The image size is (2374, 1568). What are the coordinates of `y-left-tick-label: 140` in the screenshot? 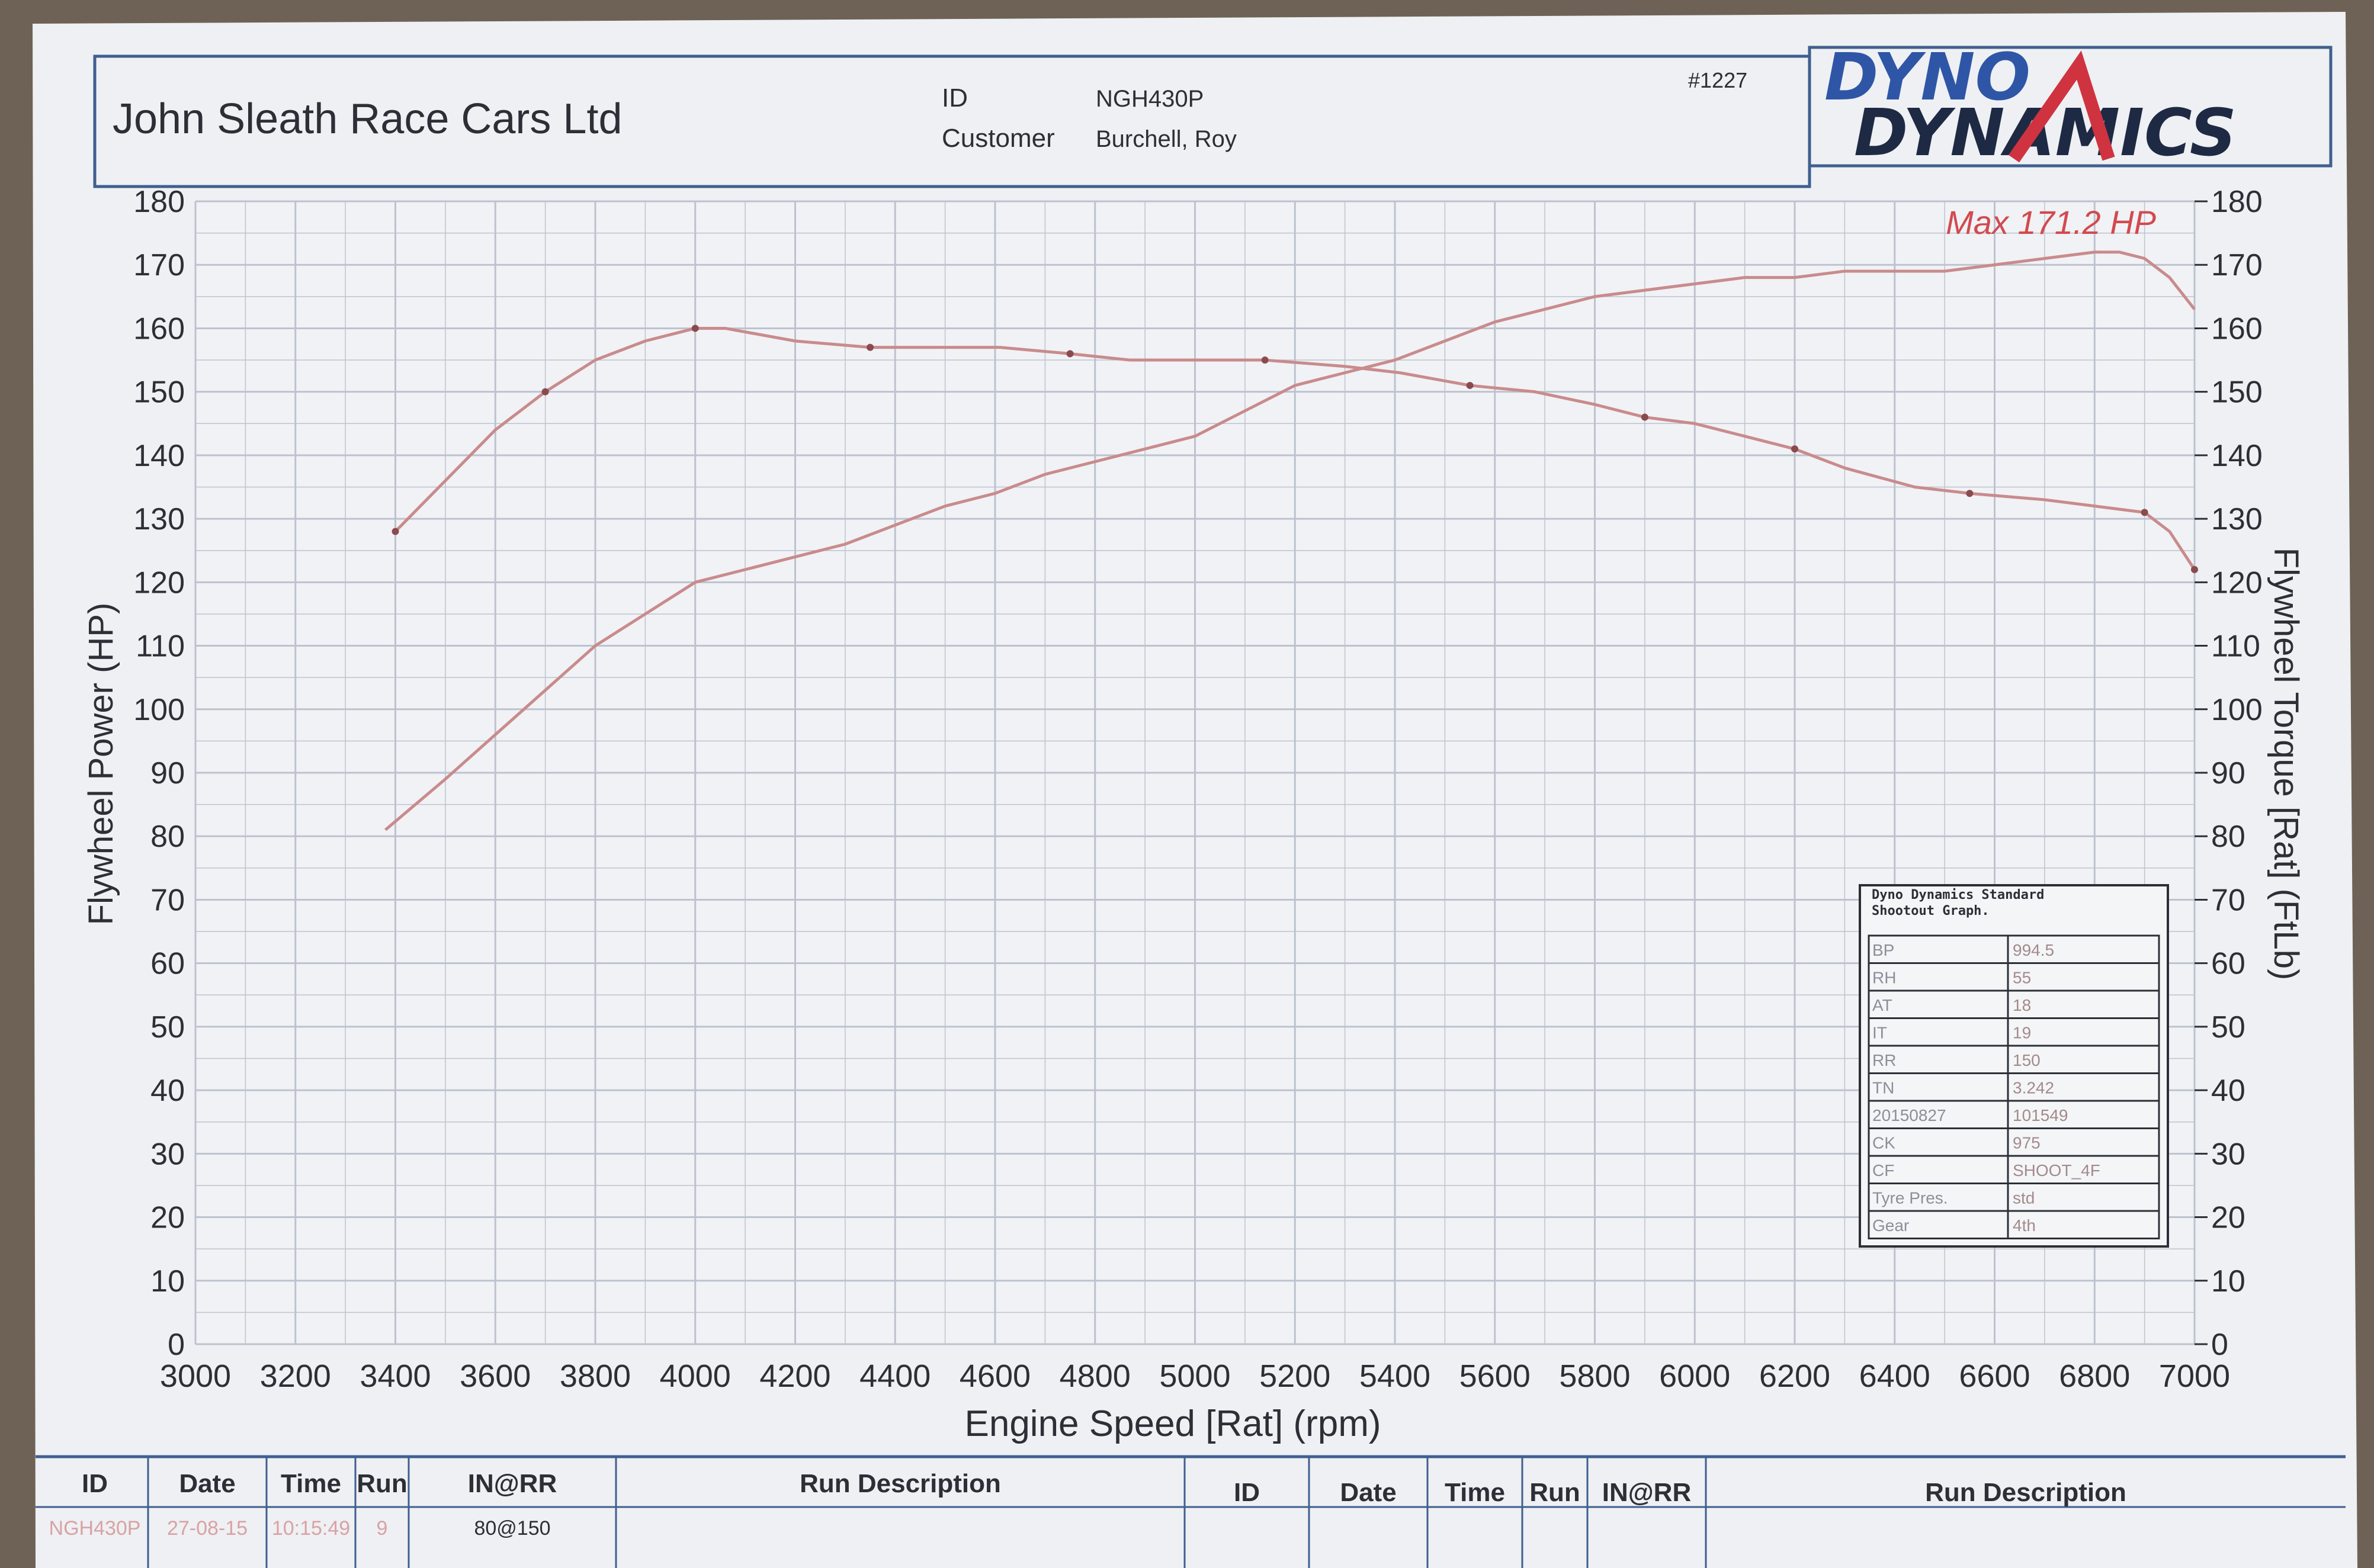 It's located at (159, 456).